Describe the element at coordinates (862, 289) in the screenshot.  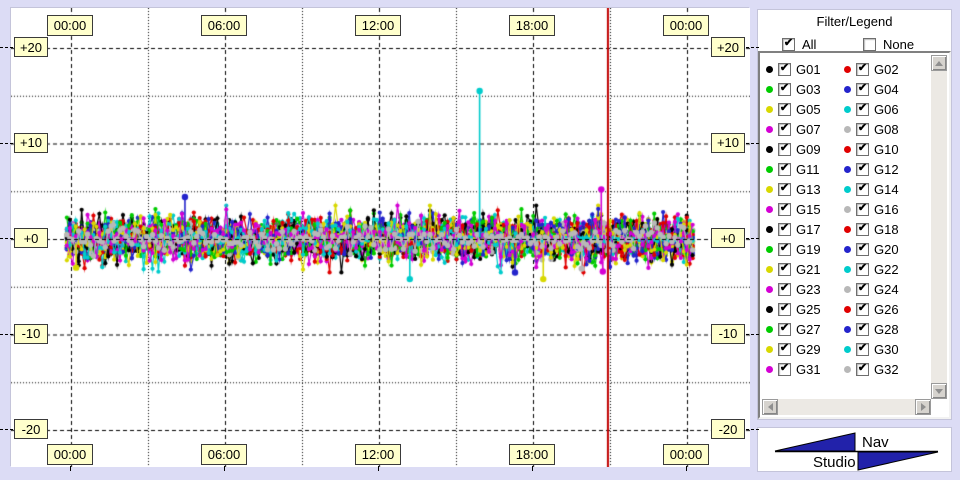
I see `legend-checkbox-G24` at that location.